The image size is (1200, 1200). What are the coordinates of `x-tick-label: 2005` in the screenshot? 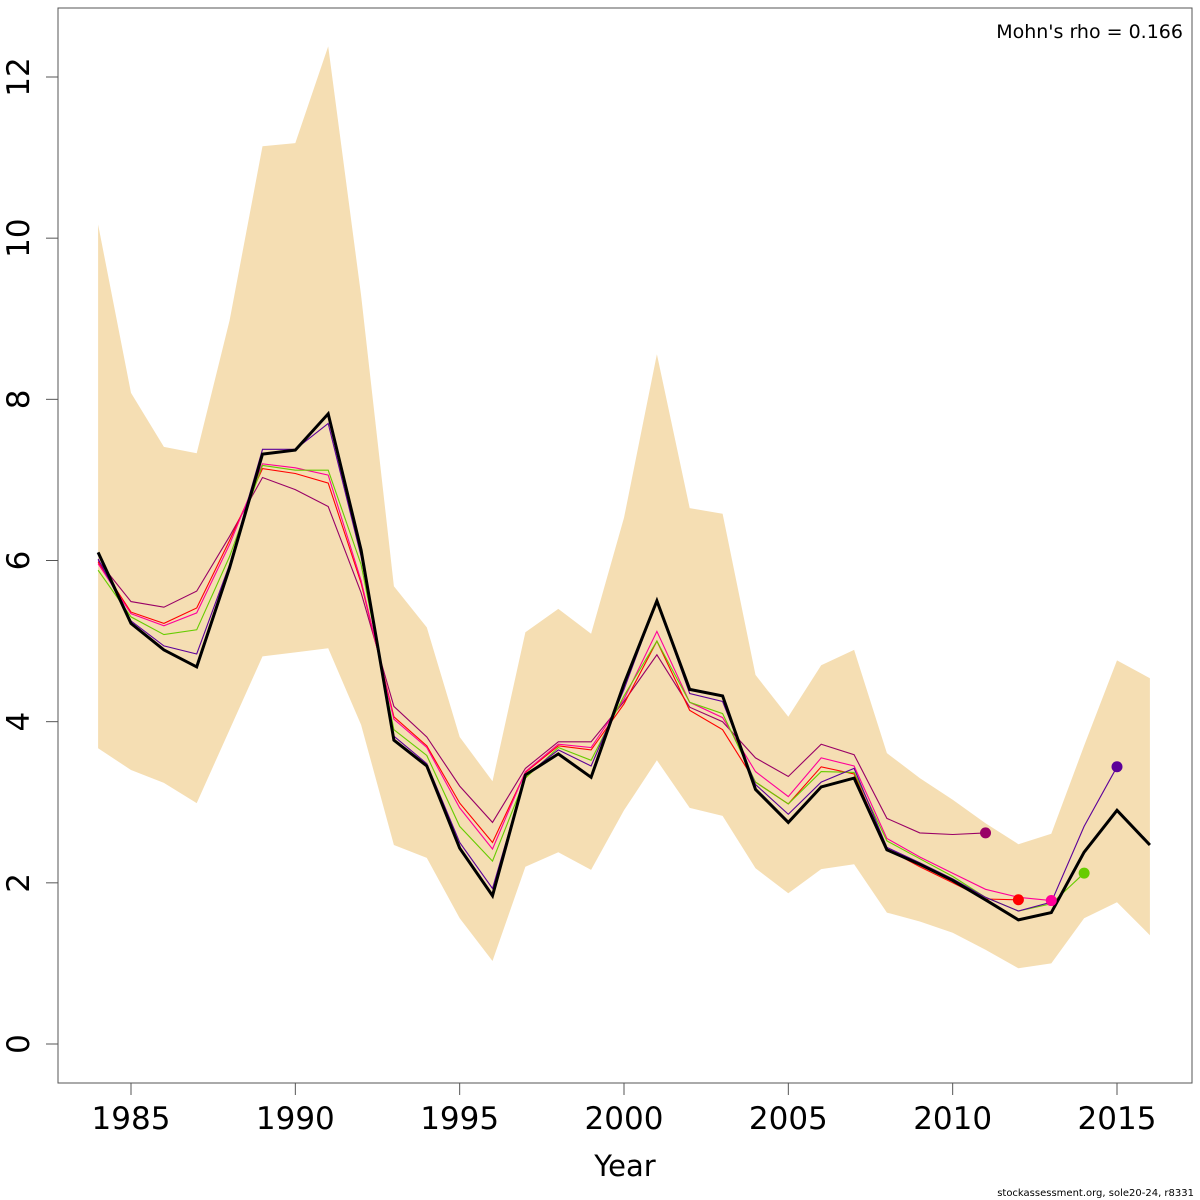 It's located at (788, 1119).